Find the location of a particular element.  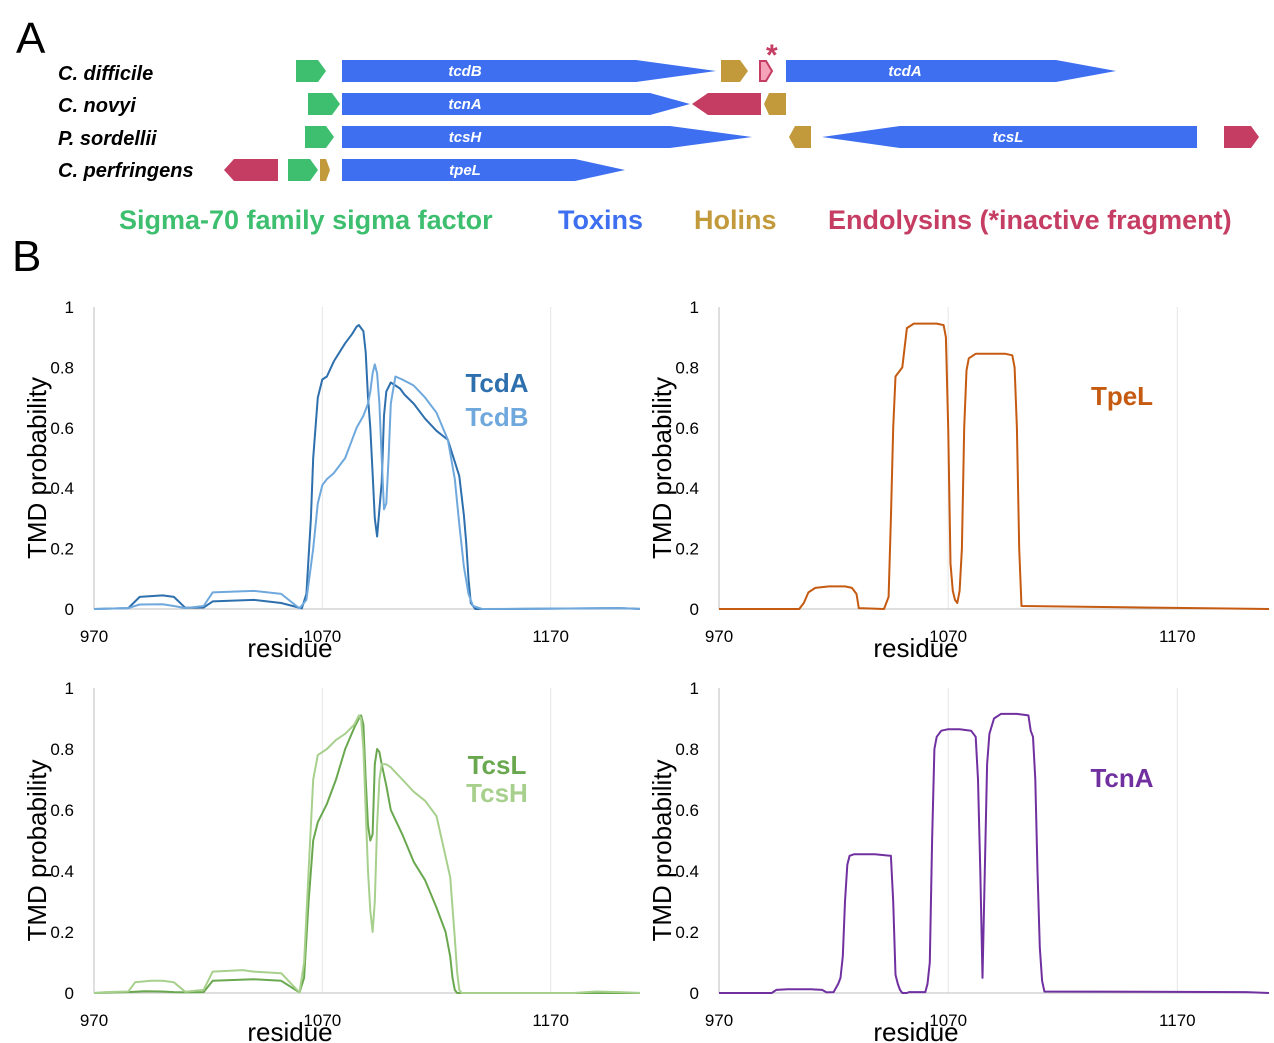

gene-label: tcnA is located at coordinates (464, 104).